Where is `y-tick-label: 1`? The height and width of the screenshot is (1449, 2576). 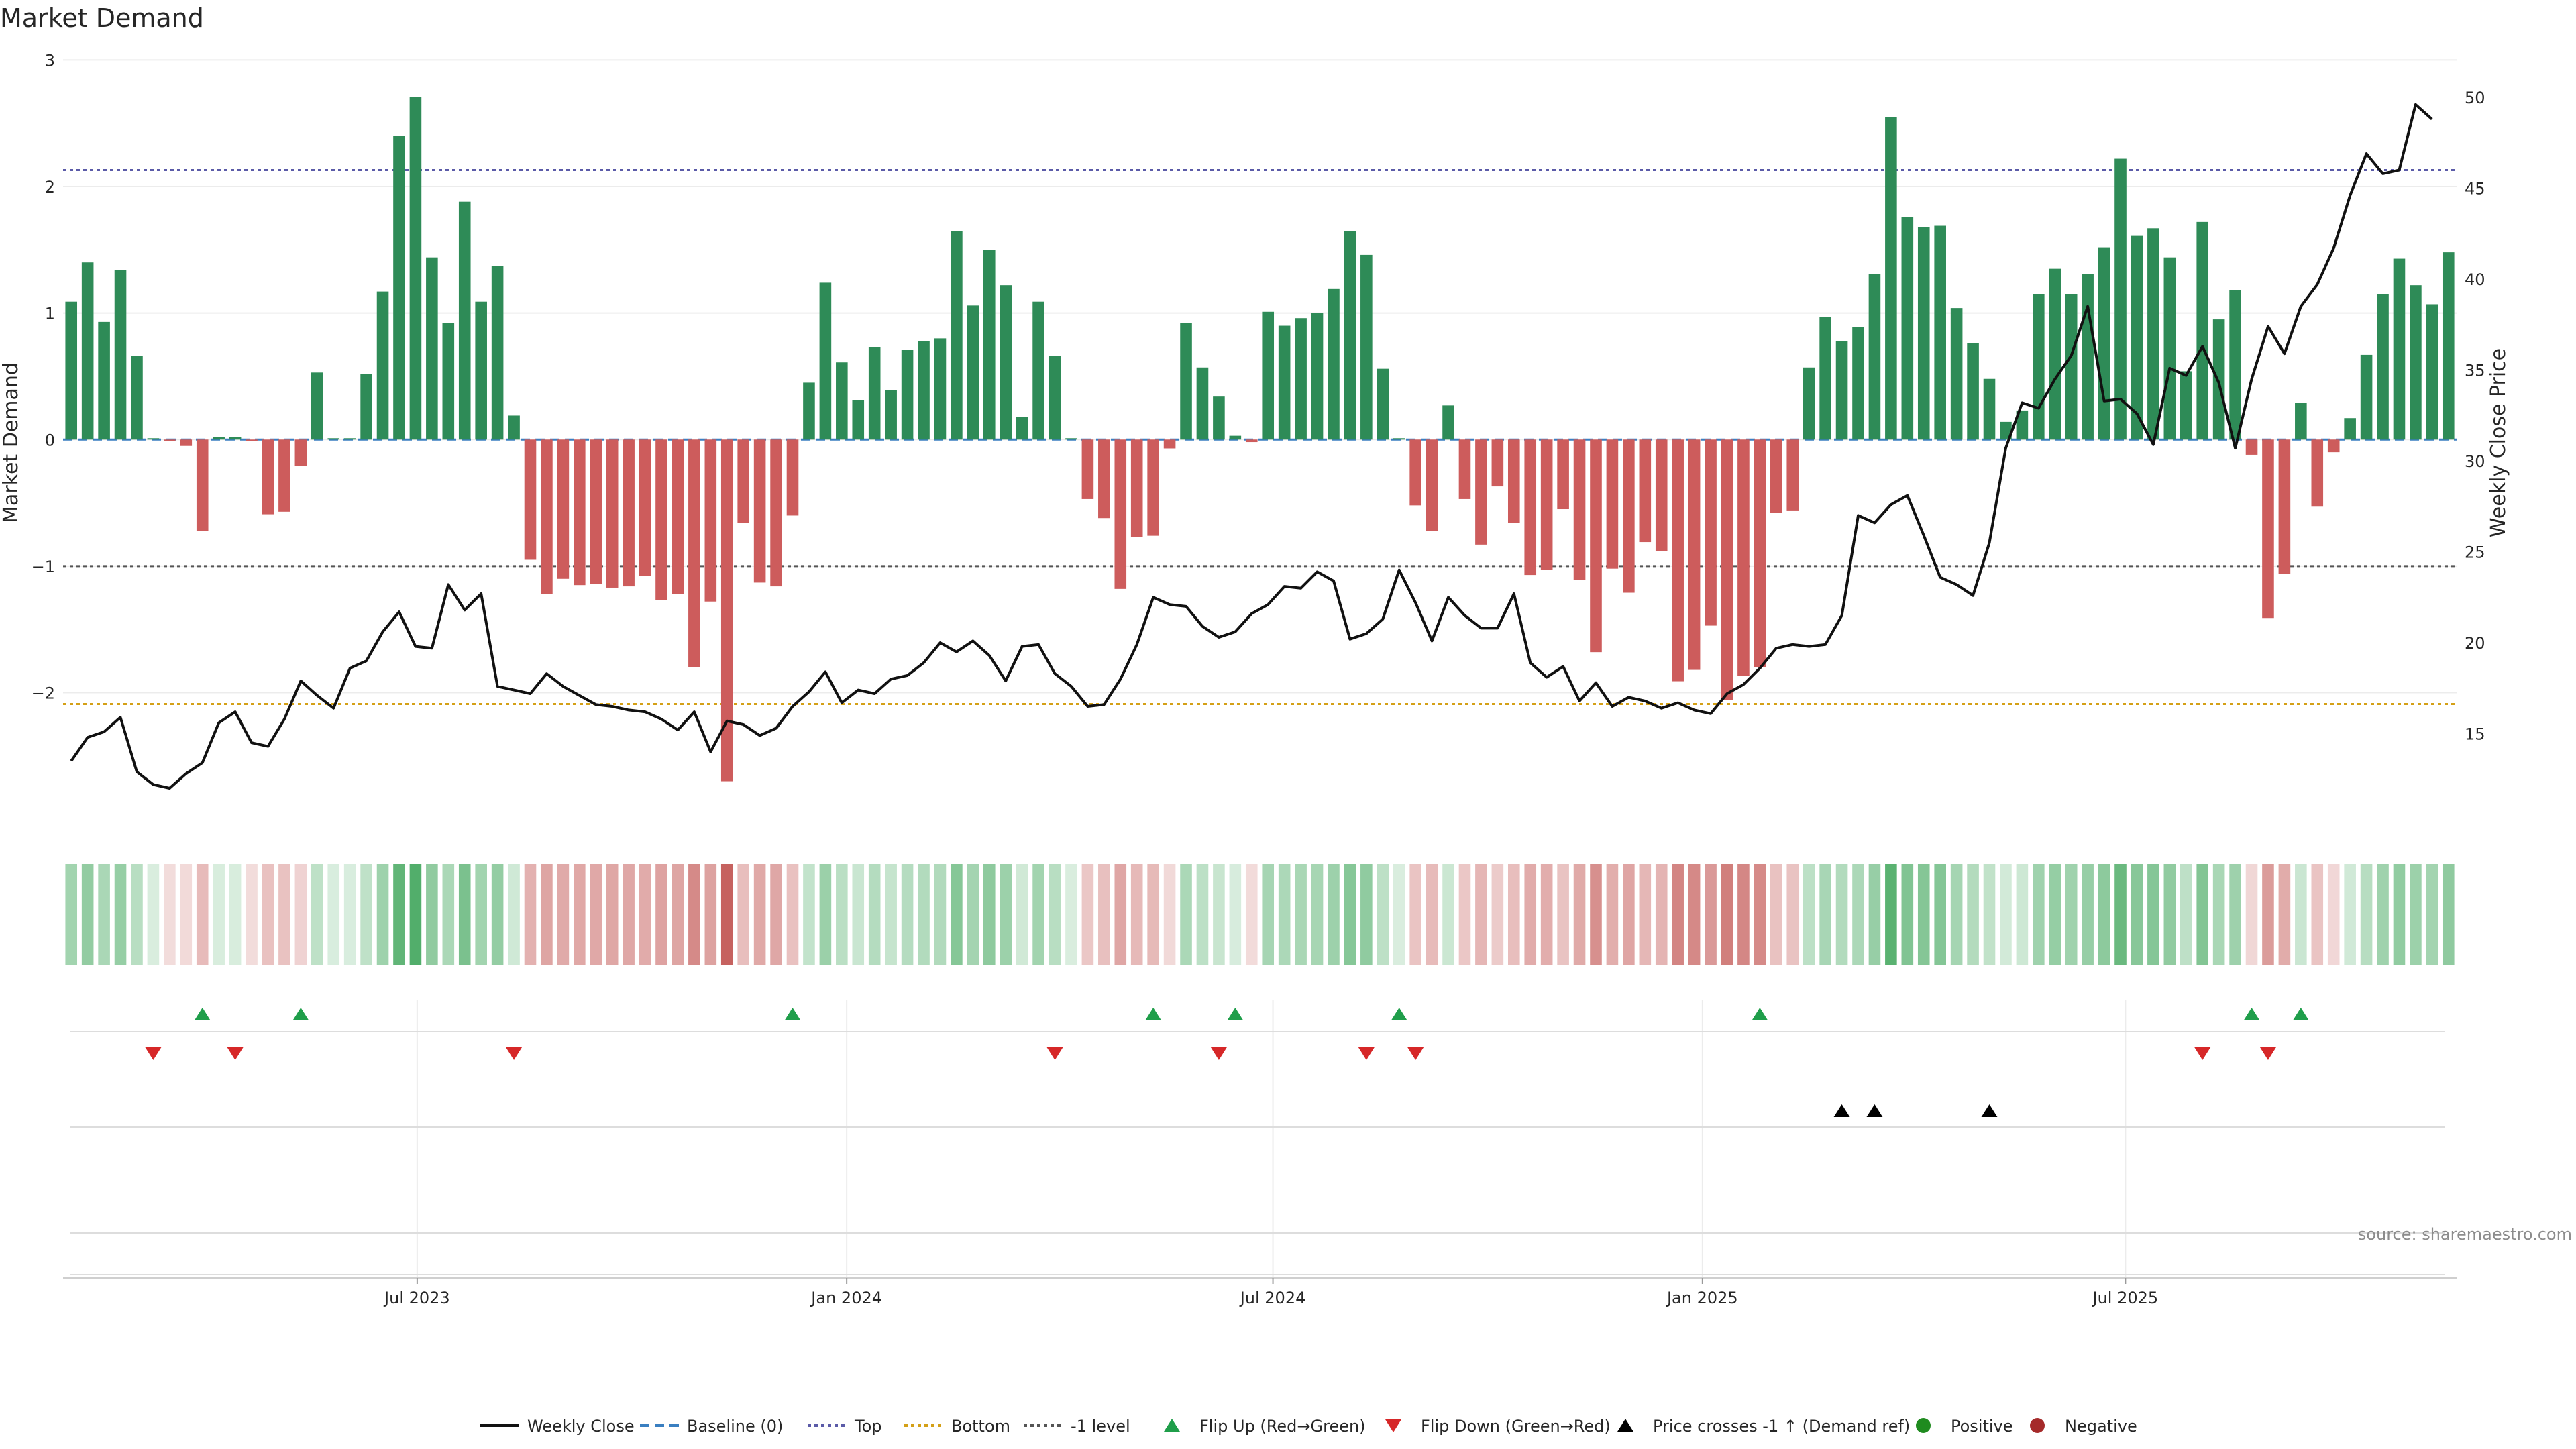 y-tick-label: 1 is located at coordinates (50, 314).